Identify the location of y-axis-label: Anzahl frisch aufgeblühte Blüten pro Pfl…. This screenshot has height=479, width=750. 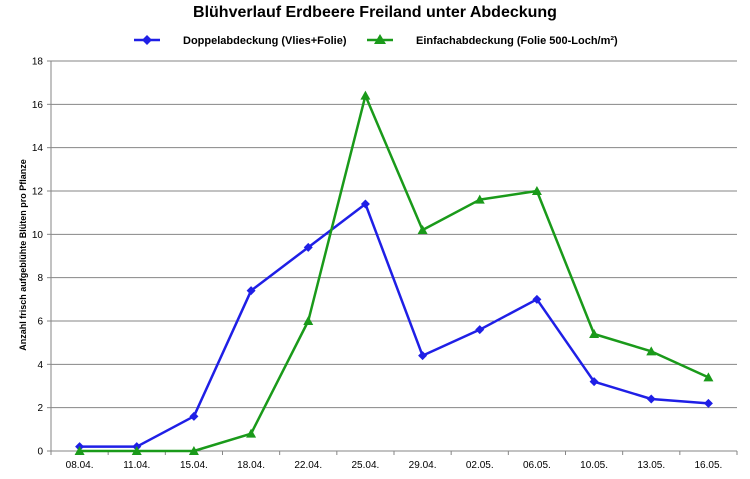
(23, 255).